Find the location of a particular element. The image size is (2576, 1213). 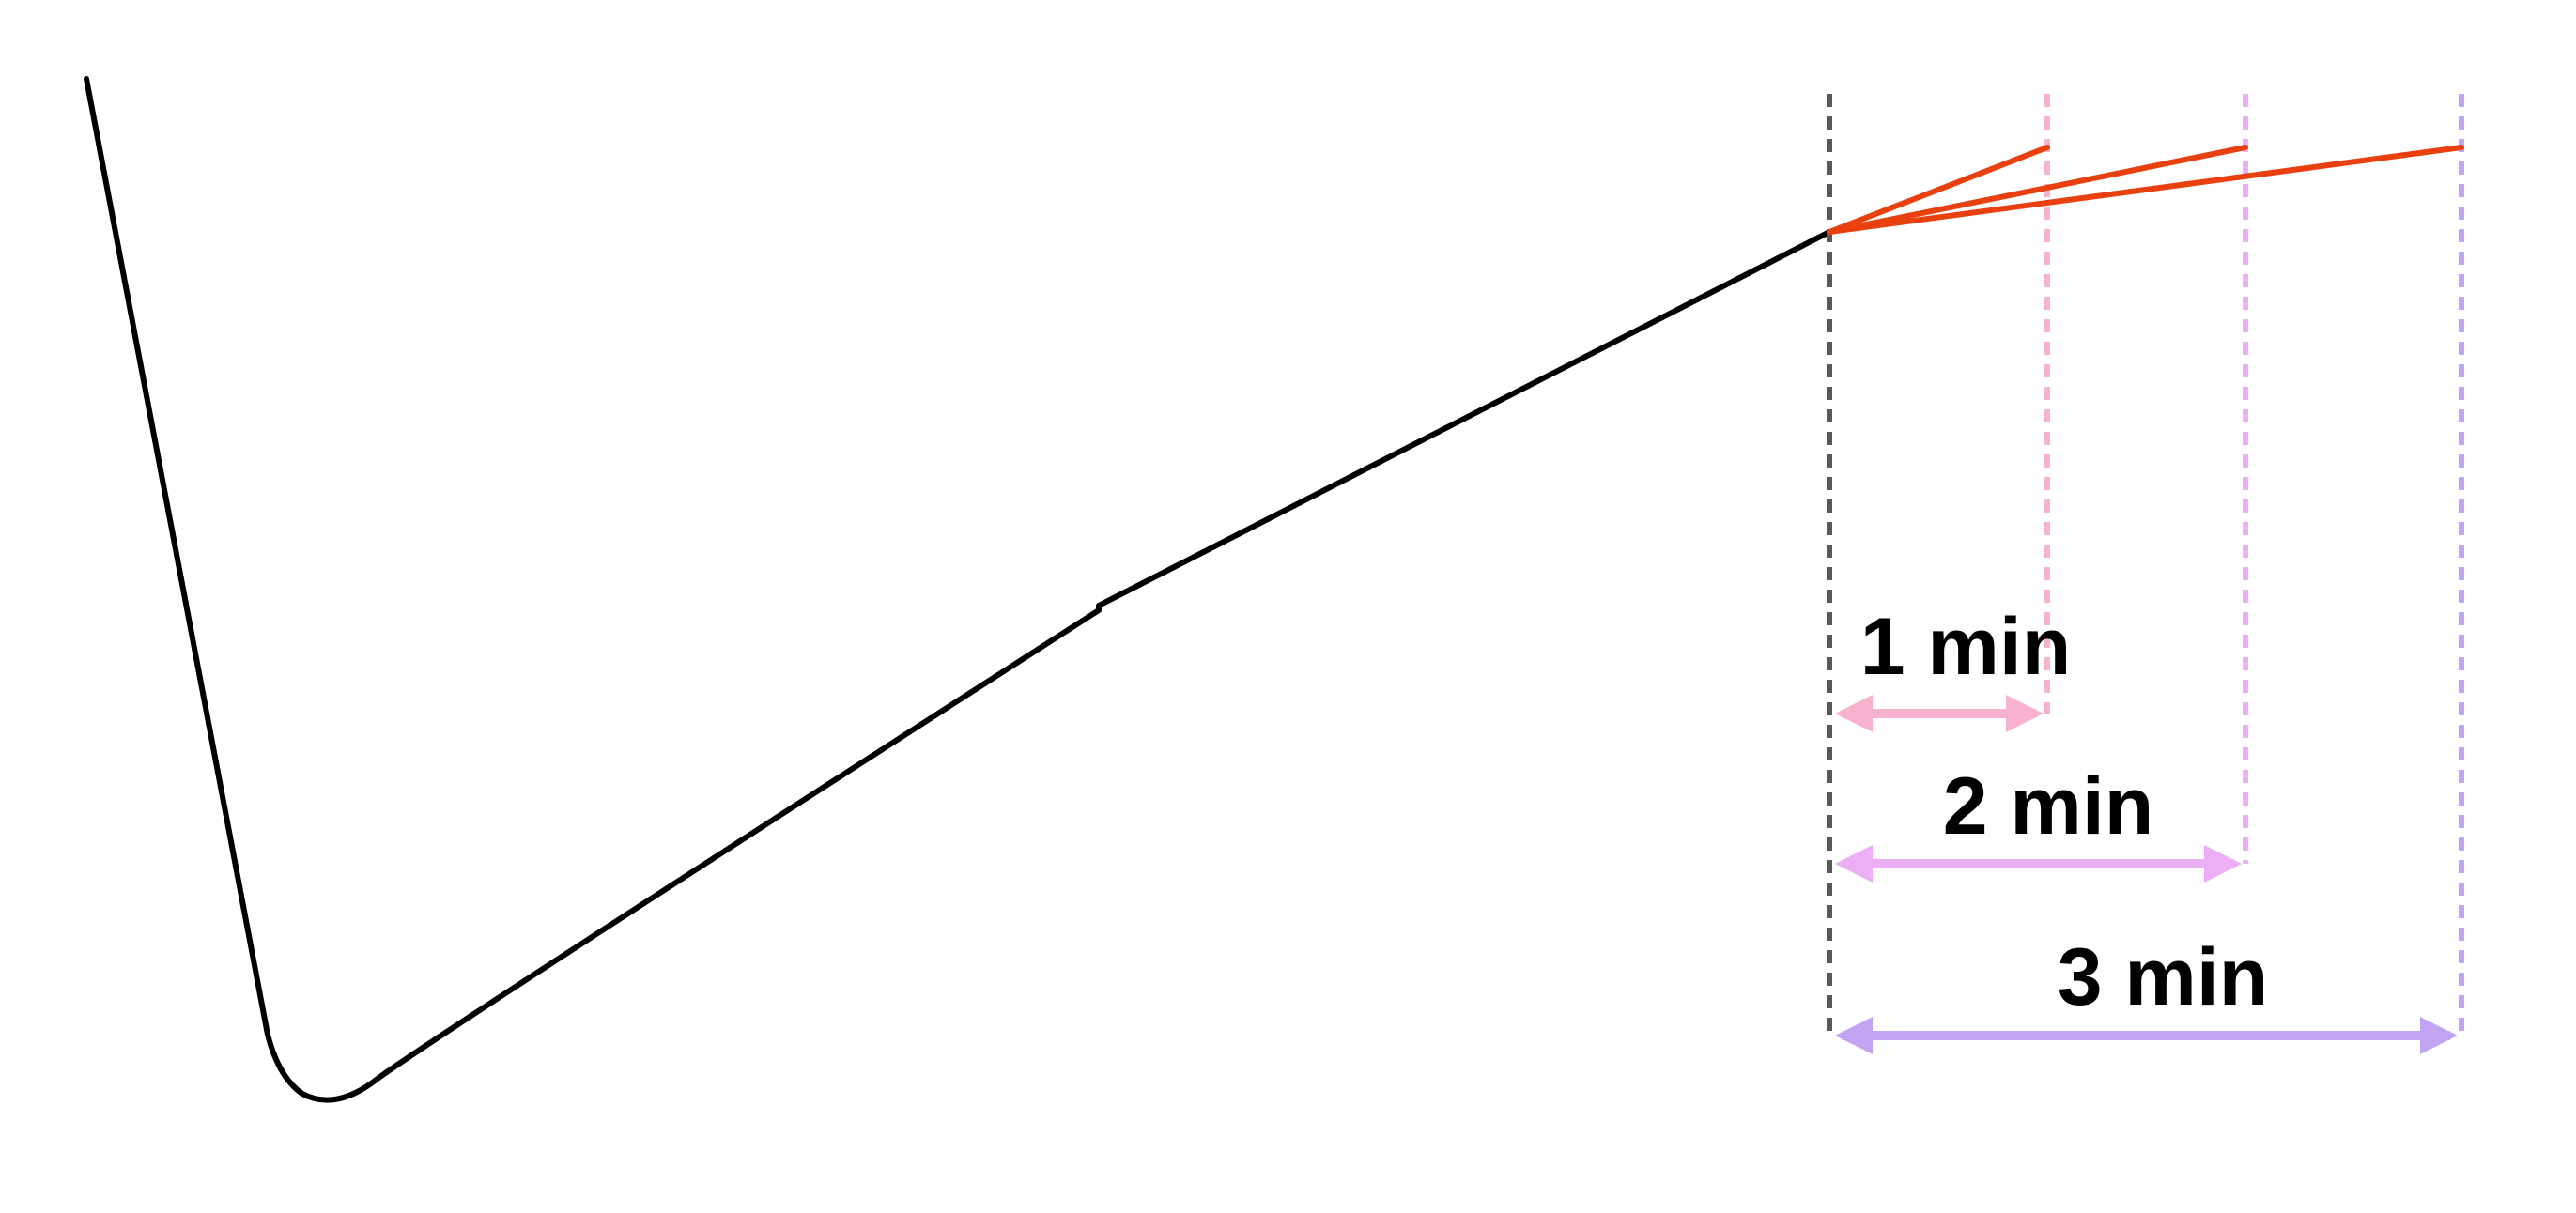

interval-3-label: 3 min is located at coordinates (2163, 977).